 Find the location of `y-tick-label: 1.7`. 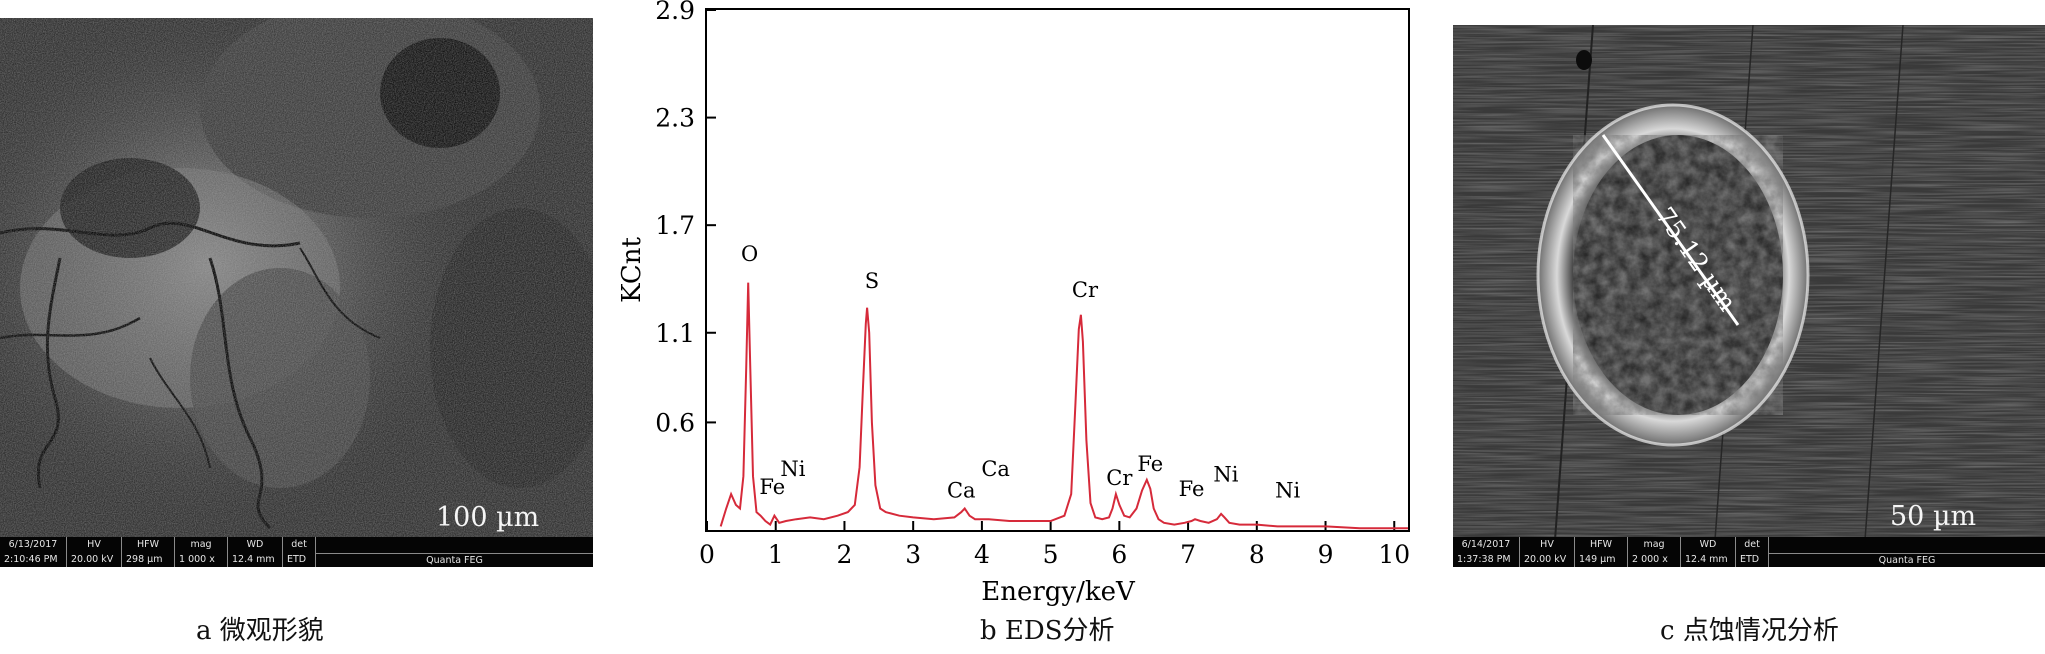

y-tick-label: 1.7 is located at coordinates (675, 225).